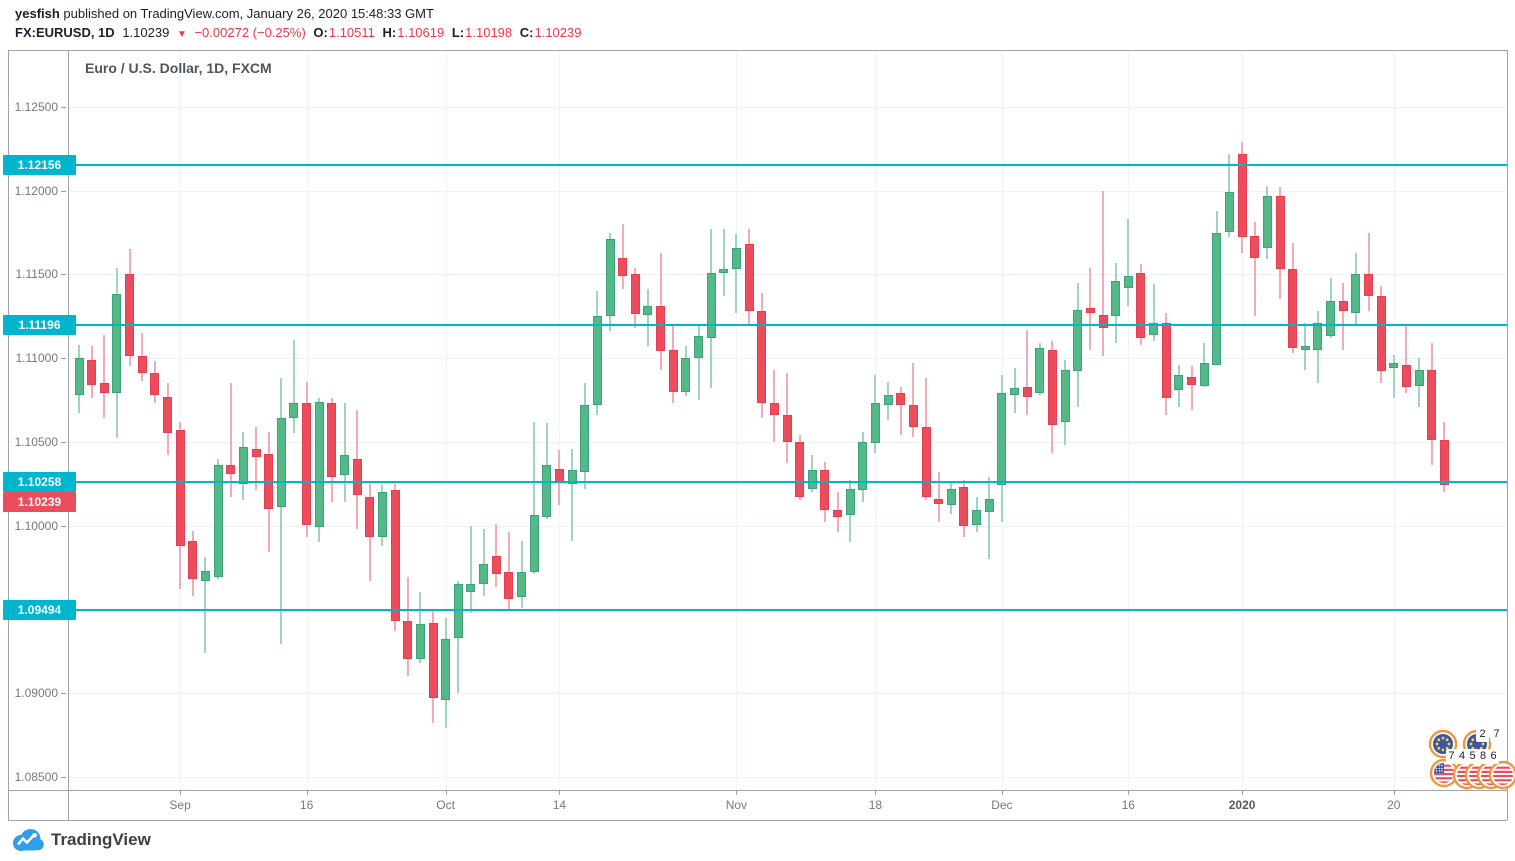 Image resolution: width=1515 pixels, height=861 pixels. Describe the element at coordinates (39, 325) in the screenshot. I see `alert-price-badge: 1.11196` at that location.